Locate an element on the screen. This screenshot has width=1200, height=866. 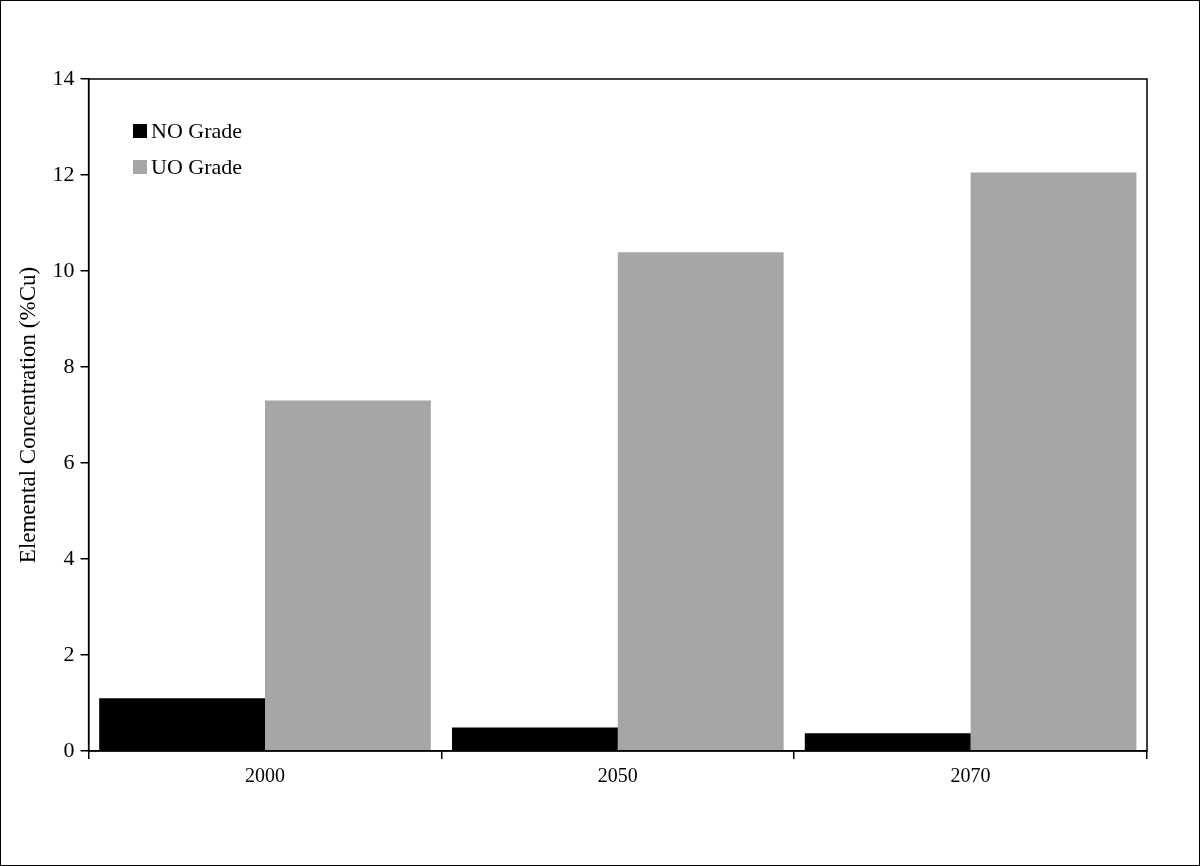
legend-label: NO Grade is located at coordinates (197, 131).